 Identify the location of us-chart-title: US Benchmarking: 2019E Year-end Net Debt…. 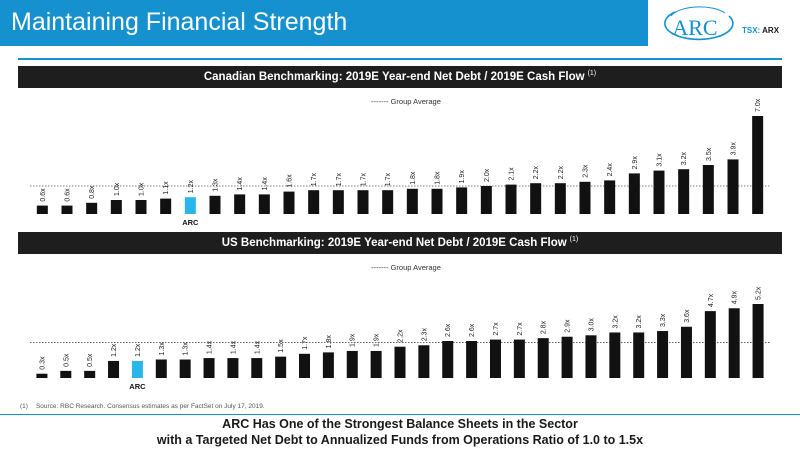
(394, 243).